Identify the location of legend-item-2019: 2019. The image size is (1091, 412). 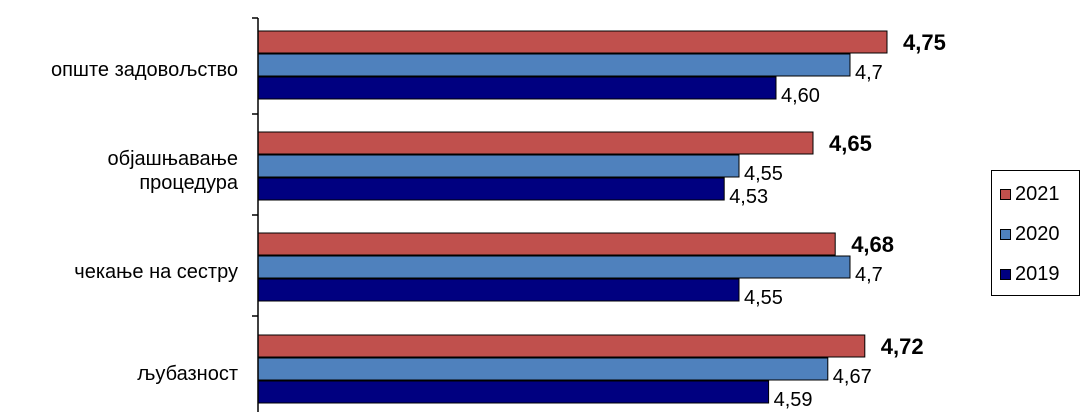
(1030, 274).